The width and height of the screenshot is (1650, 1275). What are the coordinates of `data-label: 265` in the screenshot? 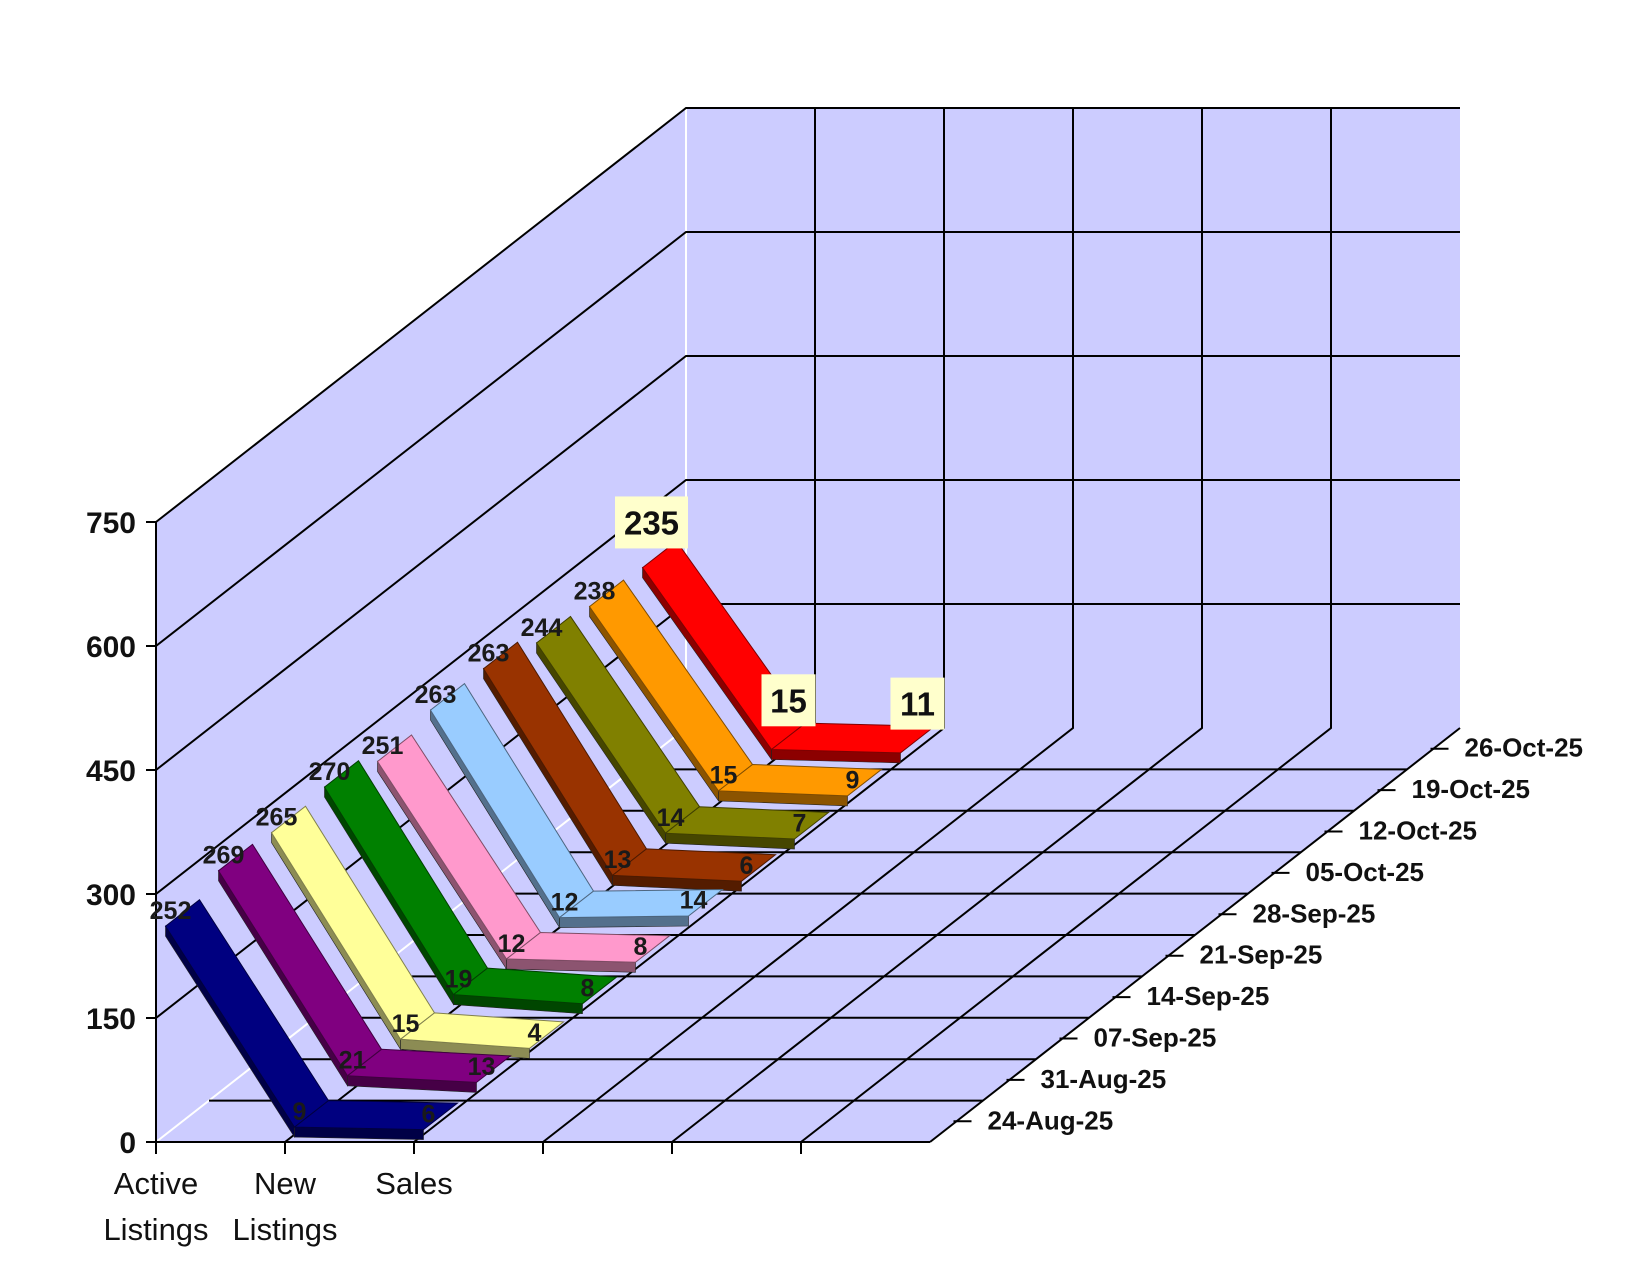 It's located at (277, 817).